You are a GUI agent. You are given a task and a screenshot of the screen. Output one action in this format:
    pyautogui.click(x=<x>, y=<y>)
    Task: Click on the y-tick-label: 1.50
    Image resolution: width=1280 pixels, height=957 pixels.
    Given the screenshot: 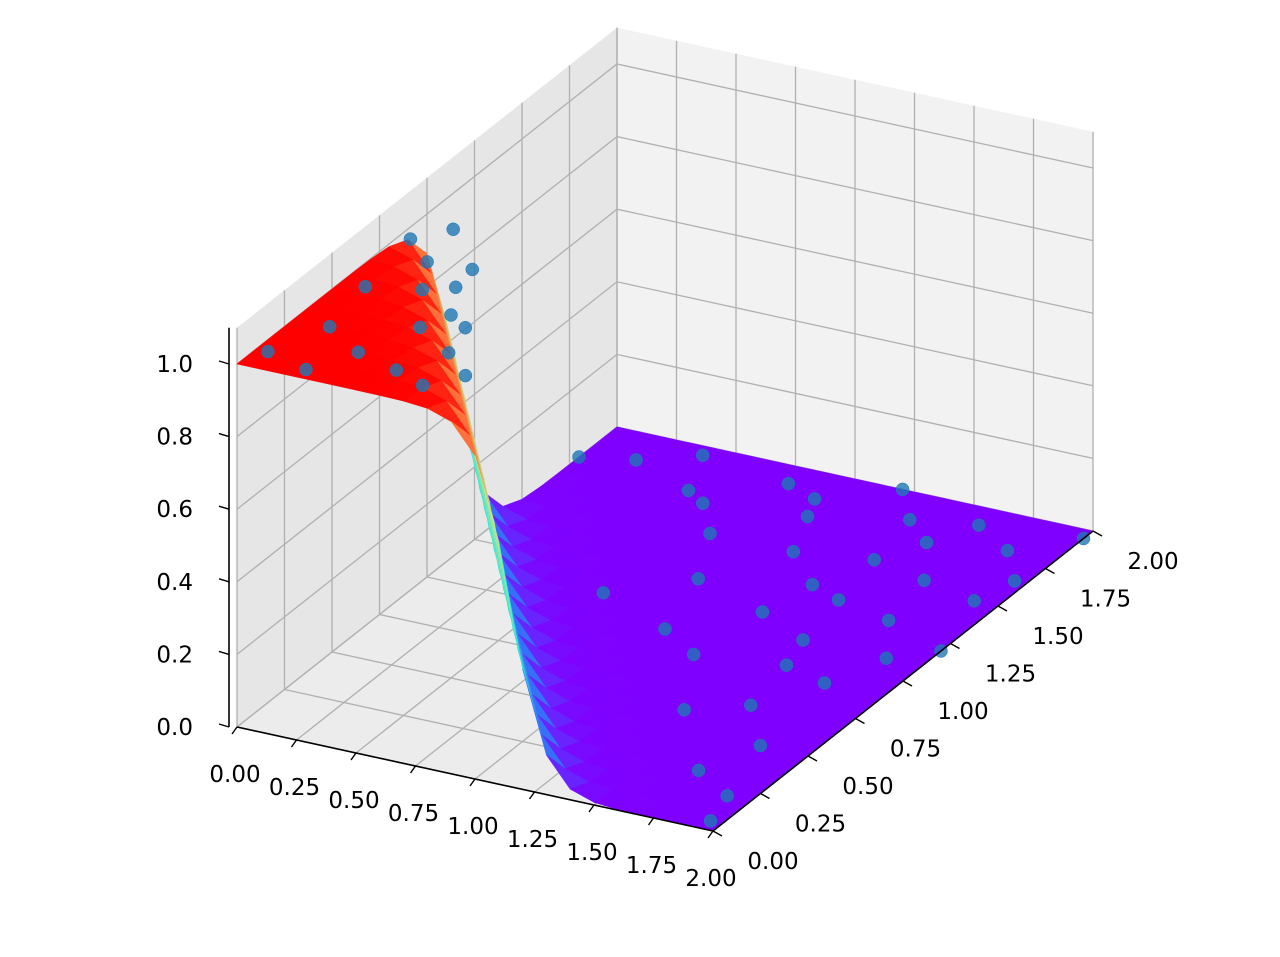 What is the action you would take?
    pyautogui.click(x=1057, y=637)
    